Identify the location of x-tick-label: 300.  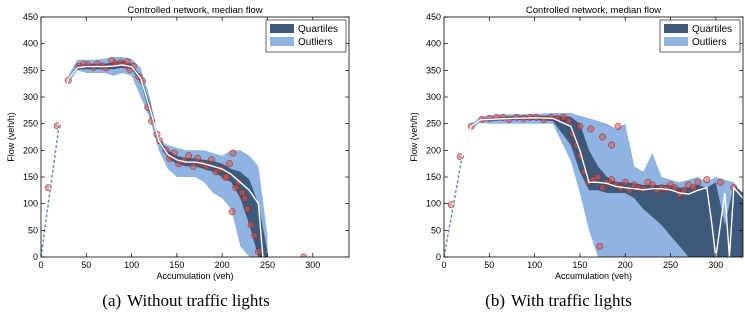
(312, 265).